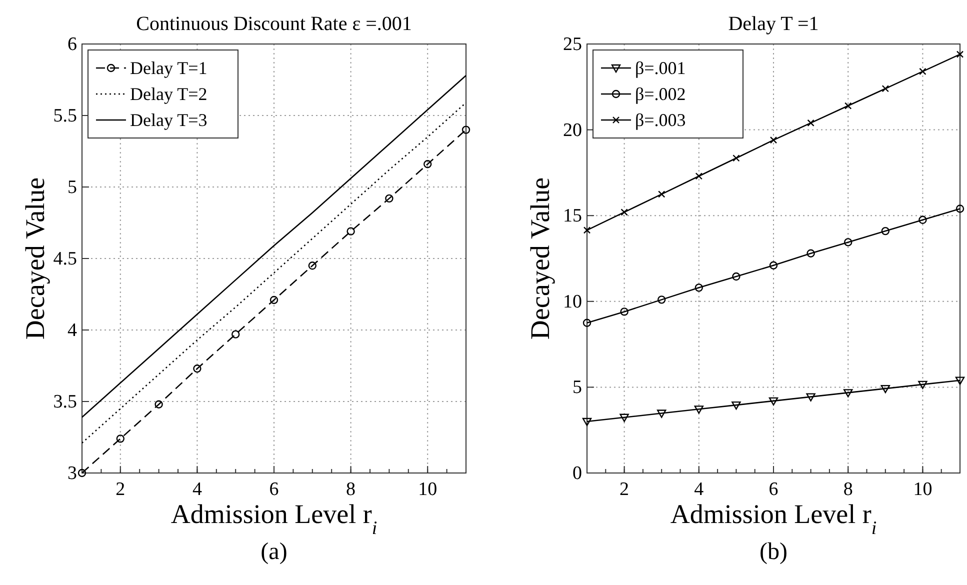 Image resolution: width=967 pixels, height=585 pixels. Describe the element at coordinates (274, 552) in the screenshot. I see `text: (a)` at that location.